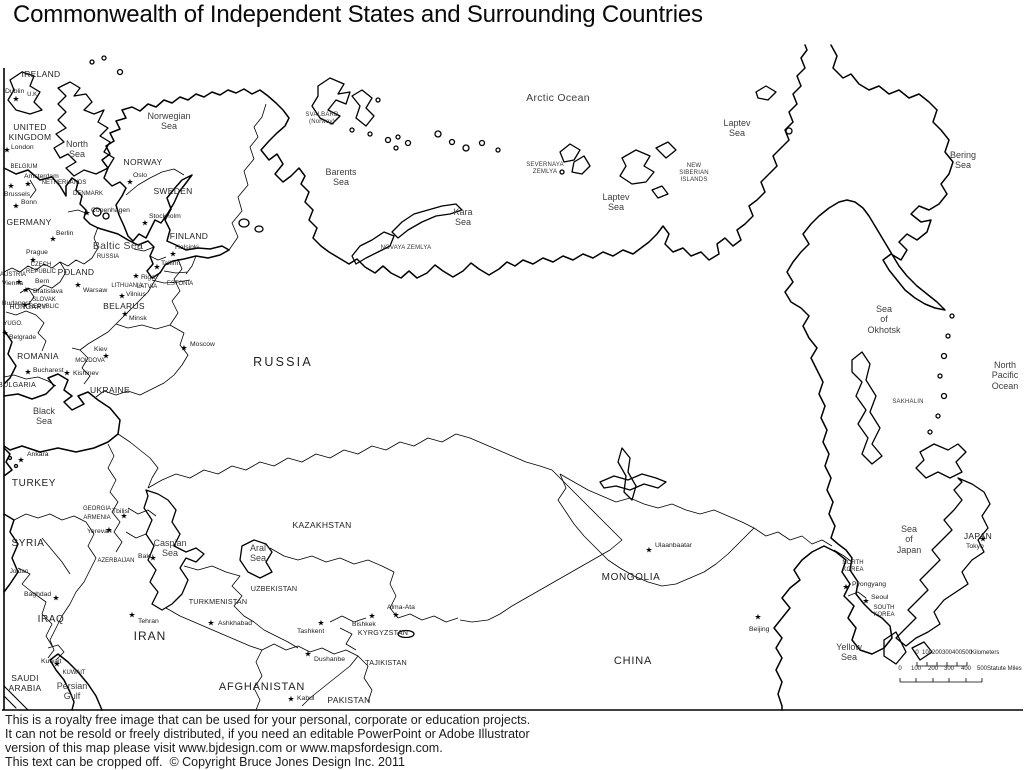 Image resolution: width=1024 pixels, height=770 pixels. Describe the element at coordinates (869, 584) in the screenshot. I see `city-label-pyongyang: Pyongyang` at that location.